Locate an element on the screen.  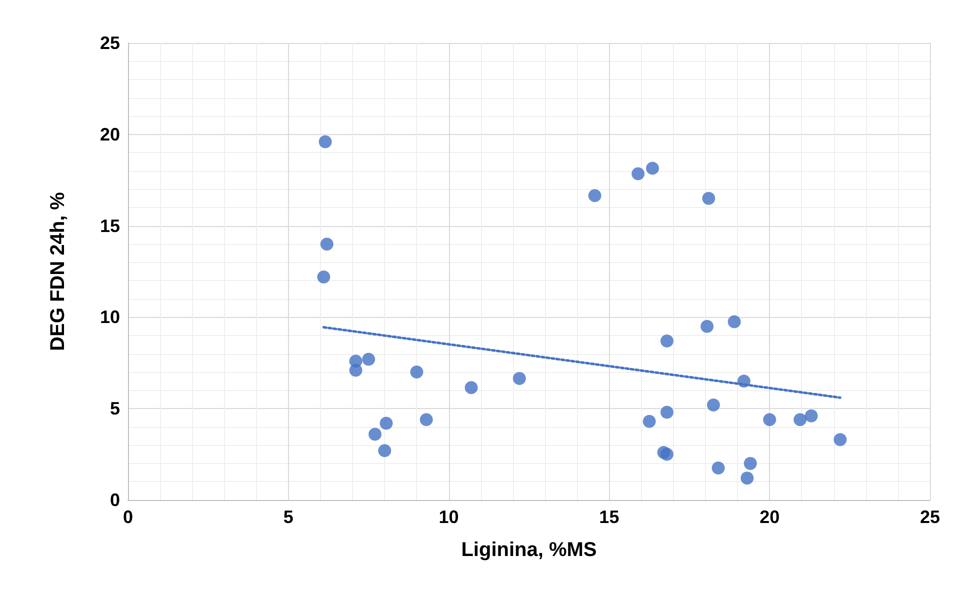
y-tick-label: 10 is located at coordinates (110, 317).